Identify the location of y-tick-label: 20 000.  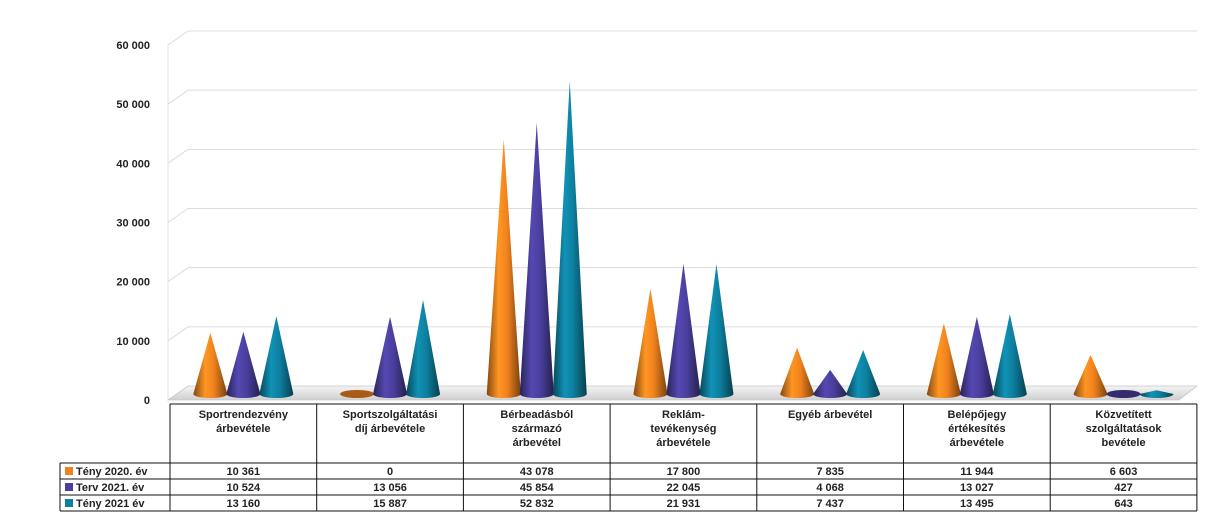
(133, 283).